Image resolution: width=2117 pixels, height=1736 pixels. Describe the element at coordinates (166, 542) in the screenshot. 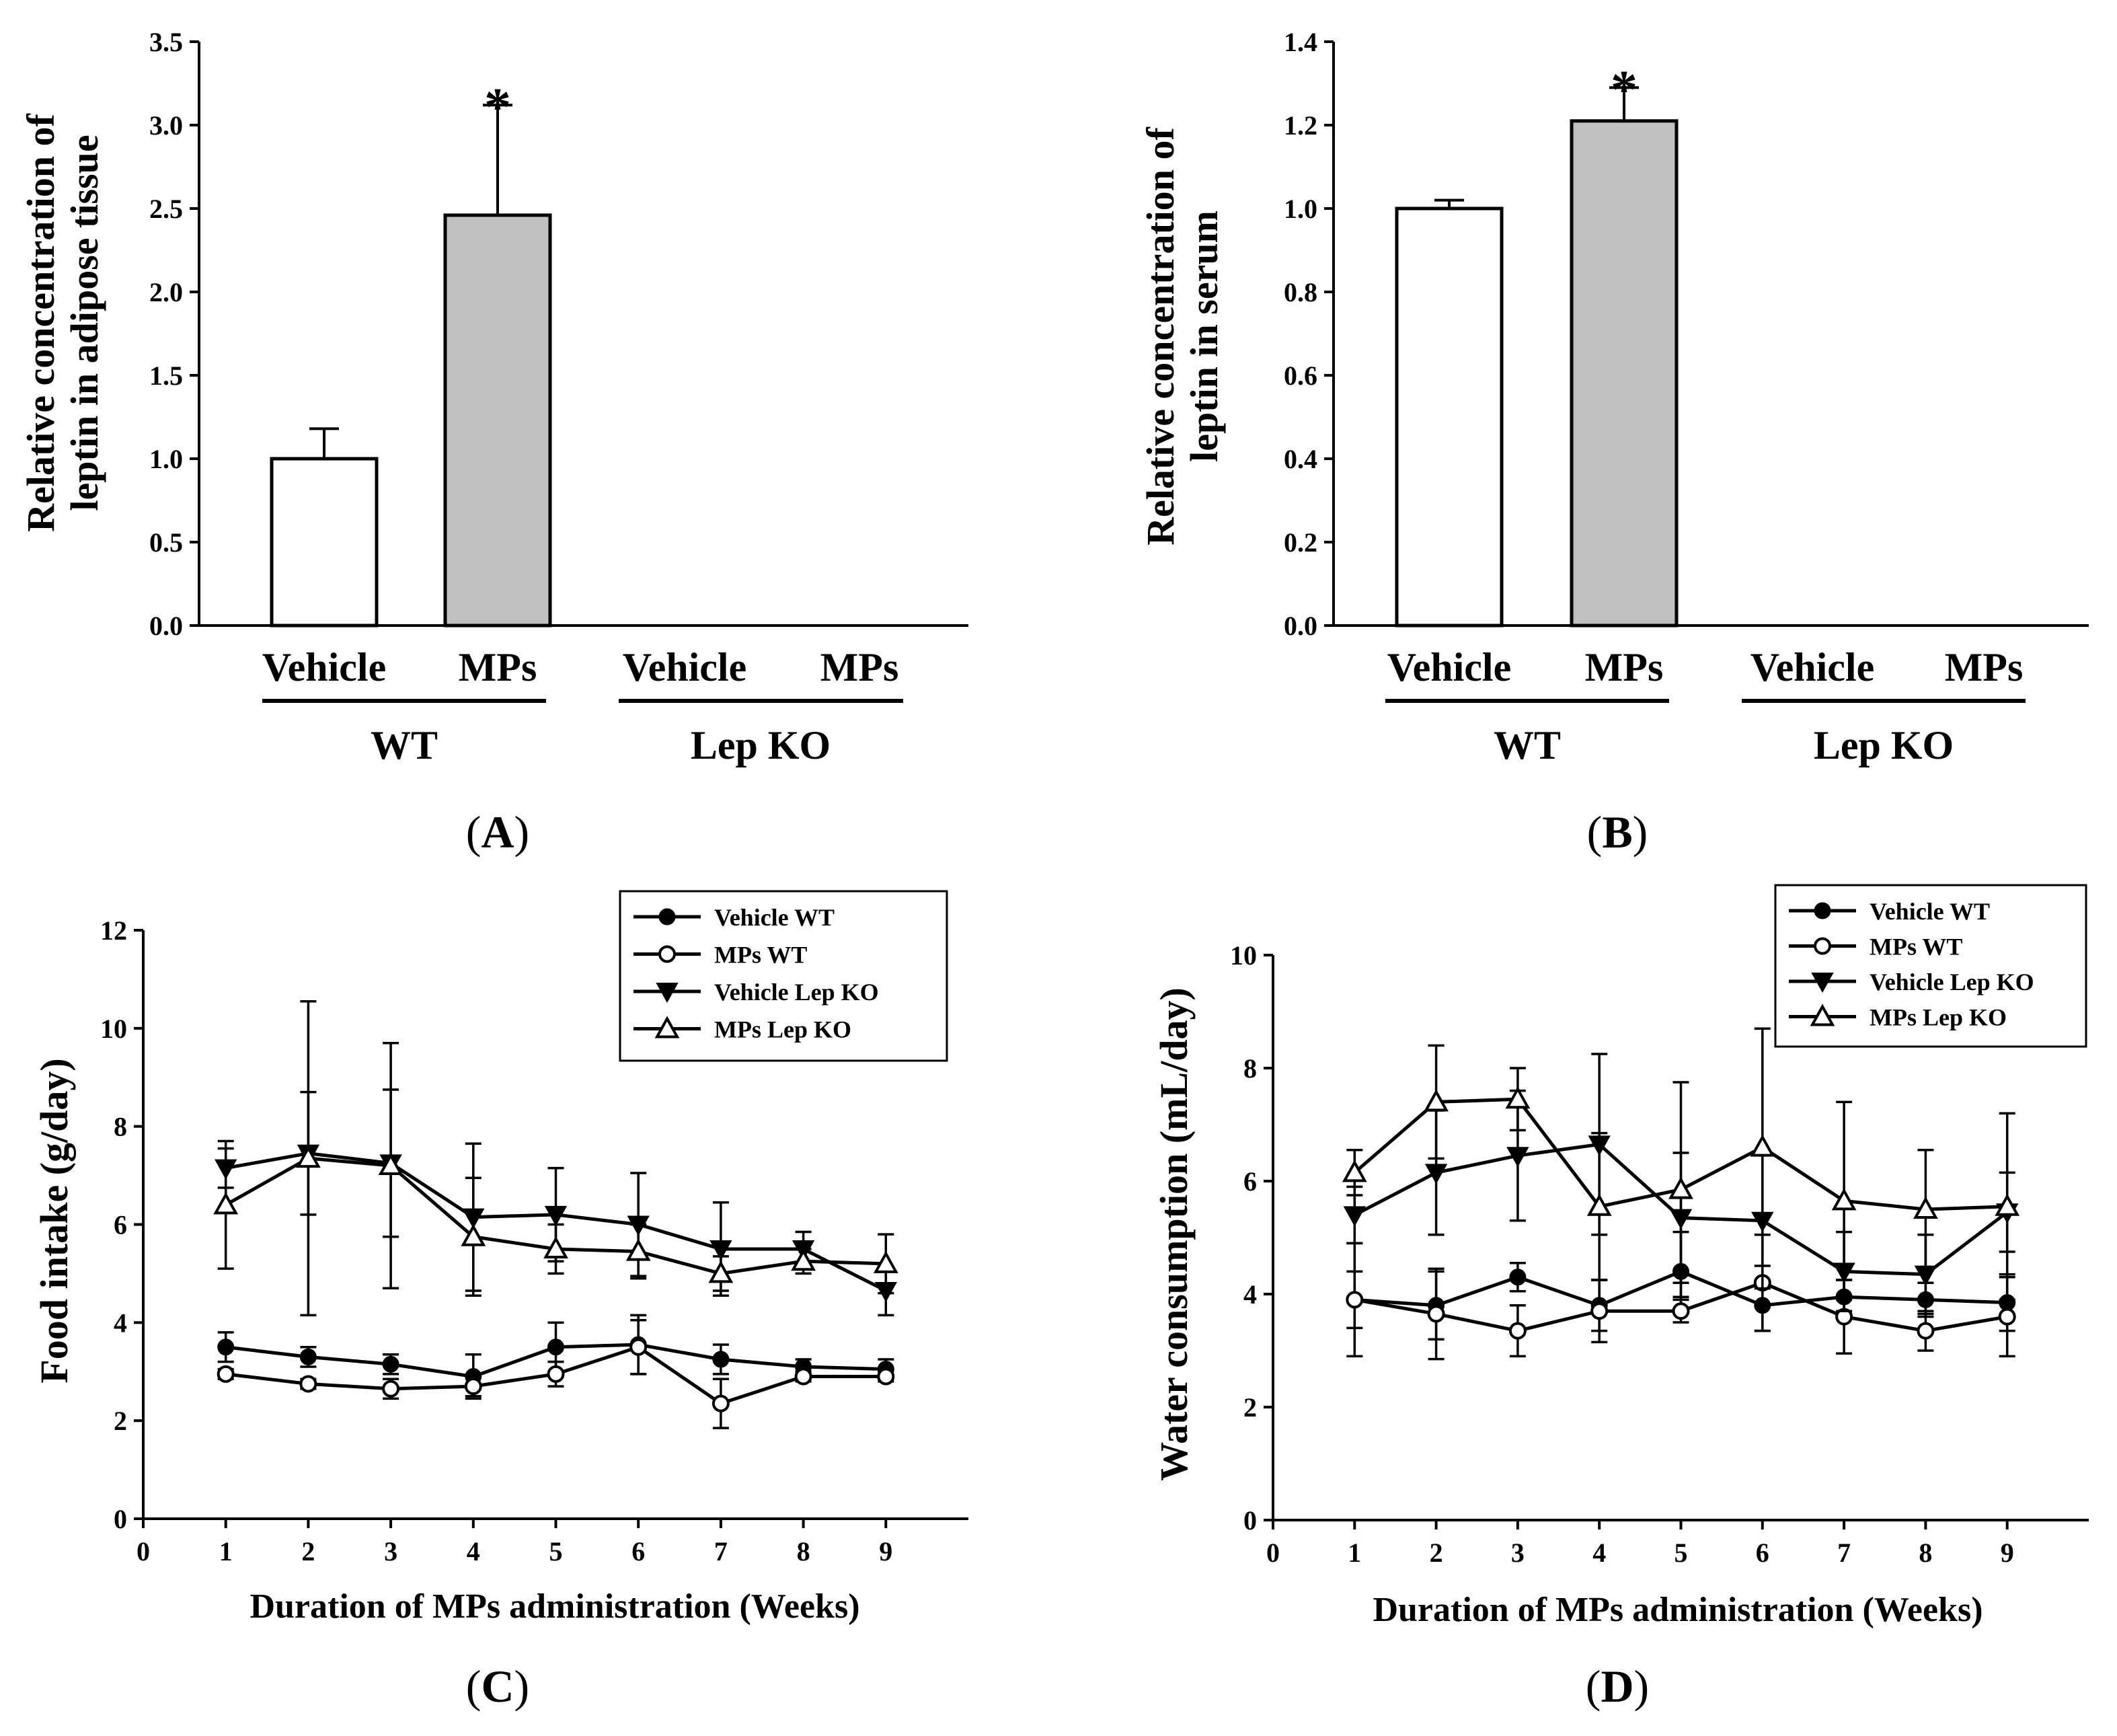

I see `panel-a-ytick-label: 0.5` at that location.